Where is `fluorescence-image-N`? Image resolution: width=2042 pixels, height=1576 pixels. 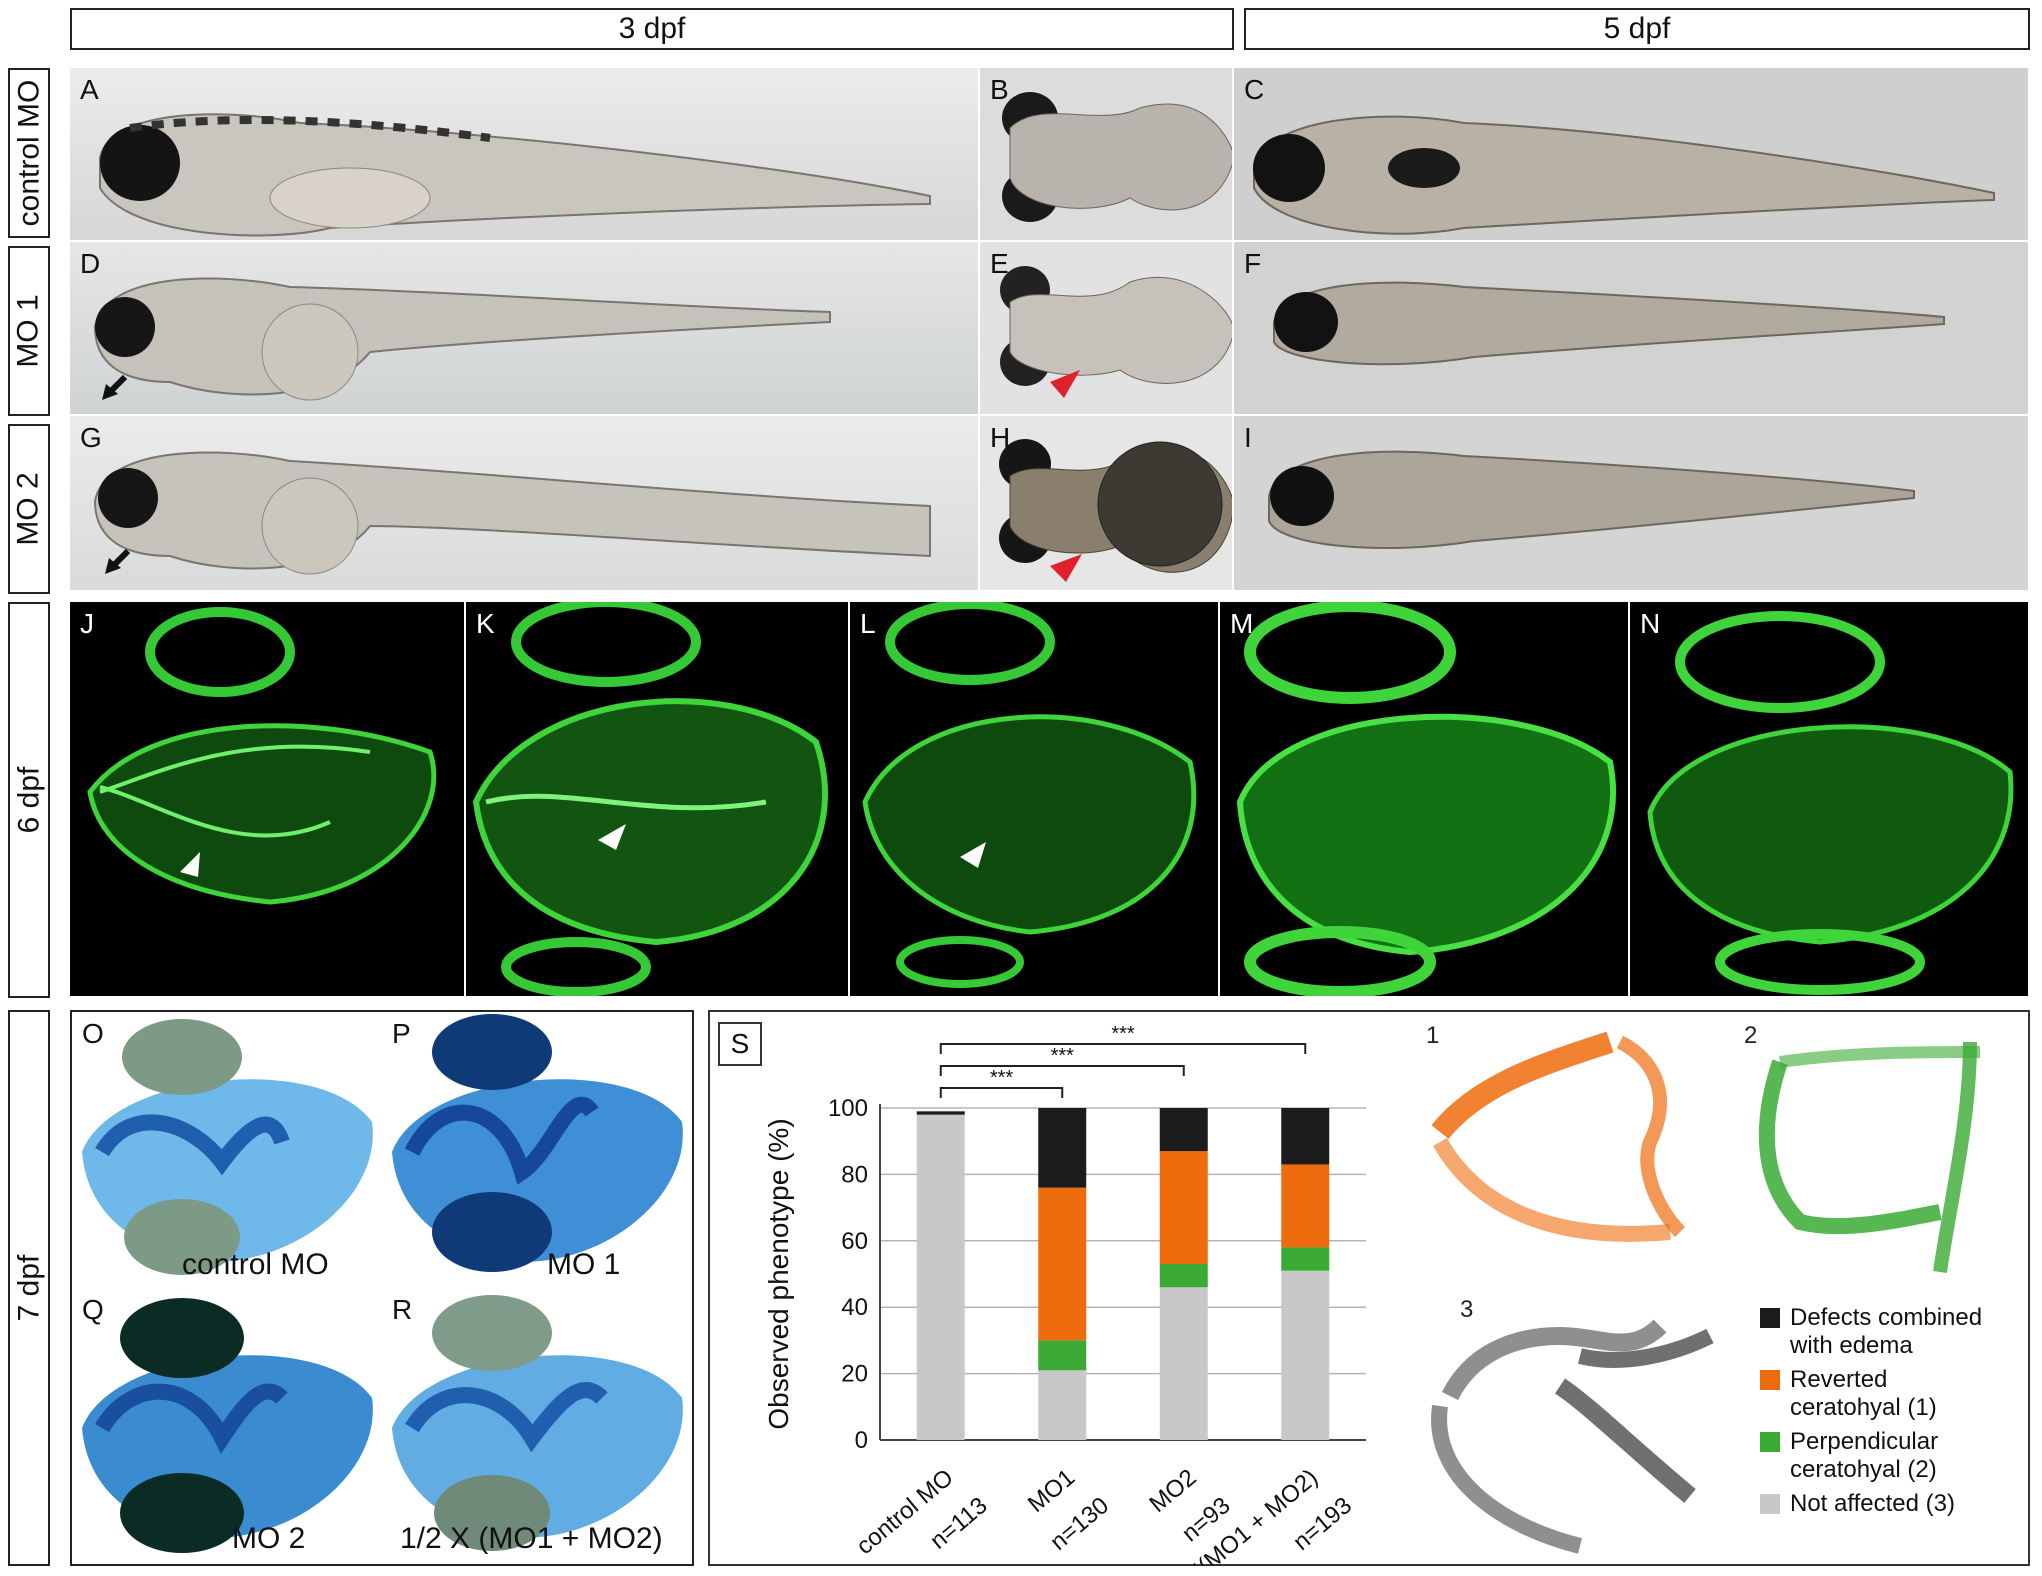
fluorescence-image-N is located at coordinates (1830, 803).